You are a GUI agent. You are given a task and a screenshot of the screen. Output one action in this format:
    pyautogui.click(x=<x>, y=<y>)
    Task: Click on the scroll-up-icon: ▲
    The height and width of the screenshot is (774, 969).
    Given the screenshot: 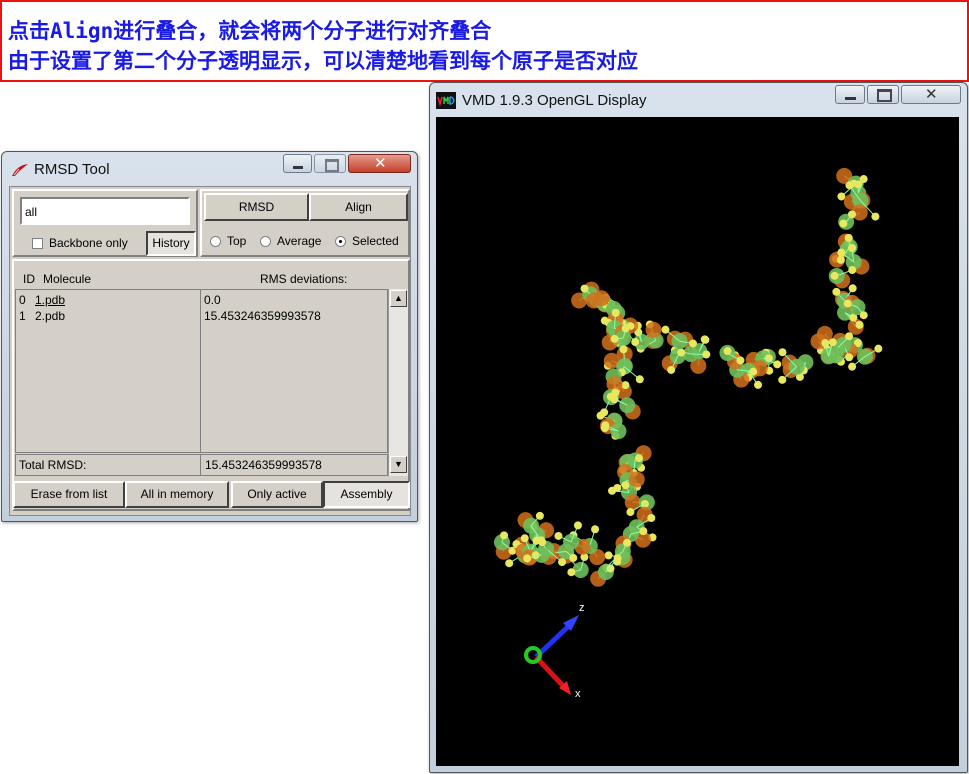 What is the action you would take?
    pyautogui.click(x=398, y=298)
    